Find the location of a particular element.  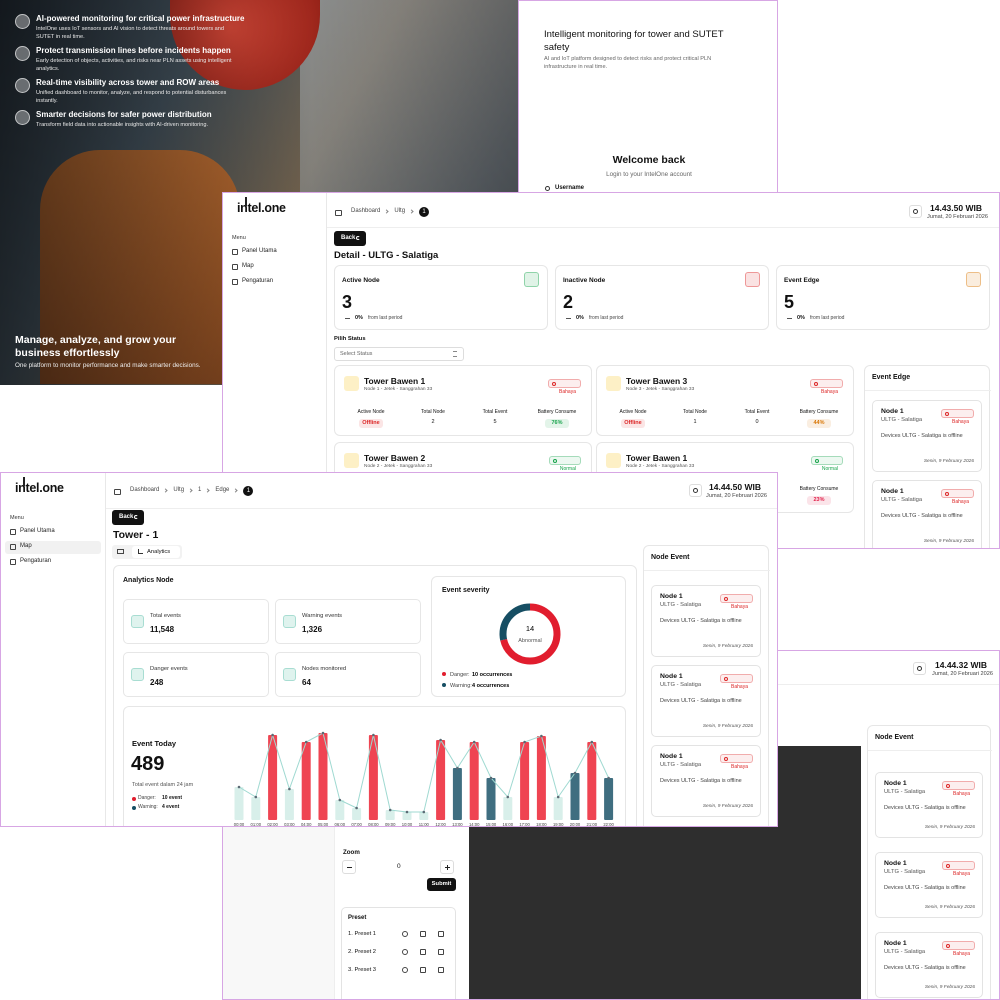

metric-tile: Nodes monitored 64 is located at coordinates (348, 674).